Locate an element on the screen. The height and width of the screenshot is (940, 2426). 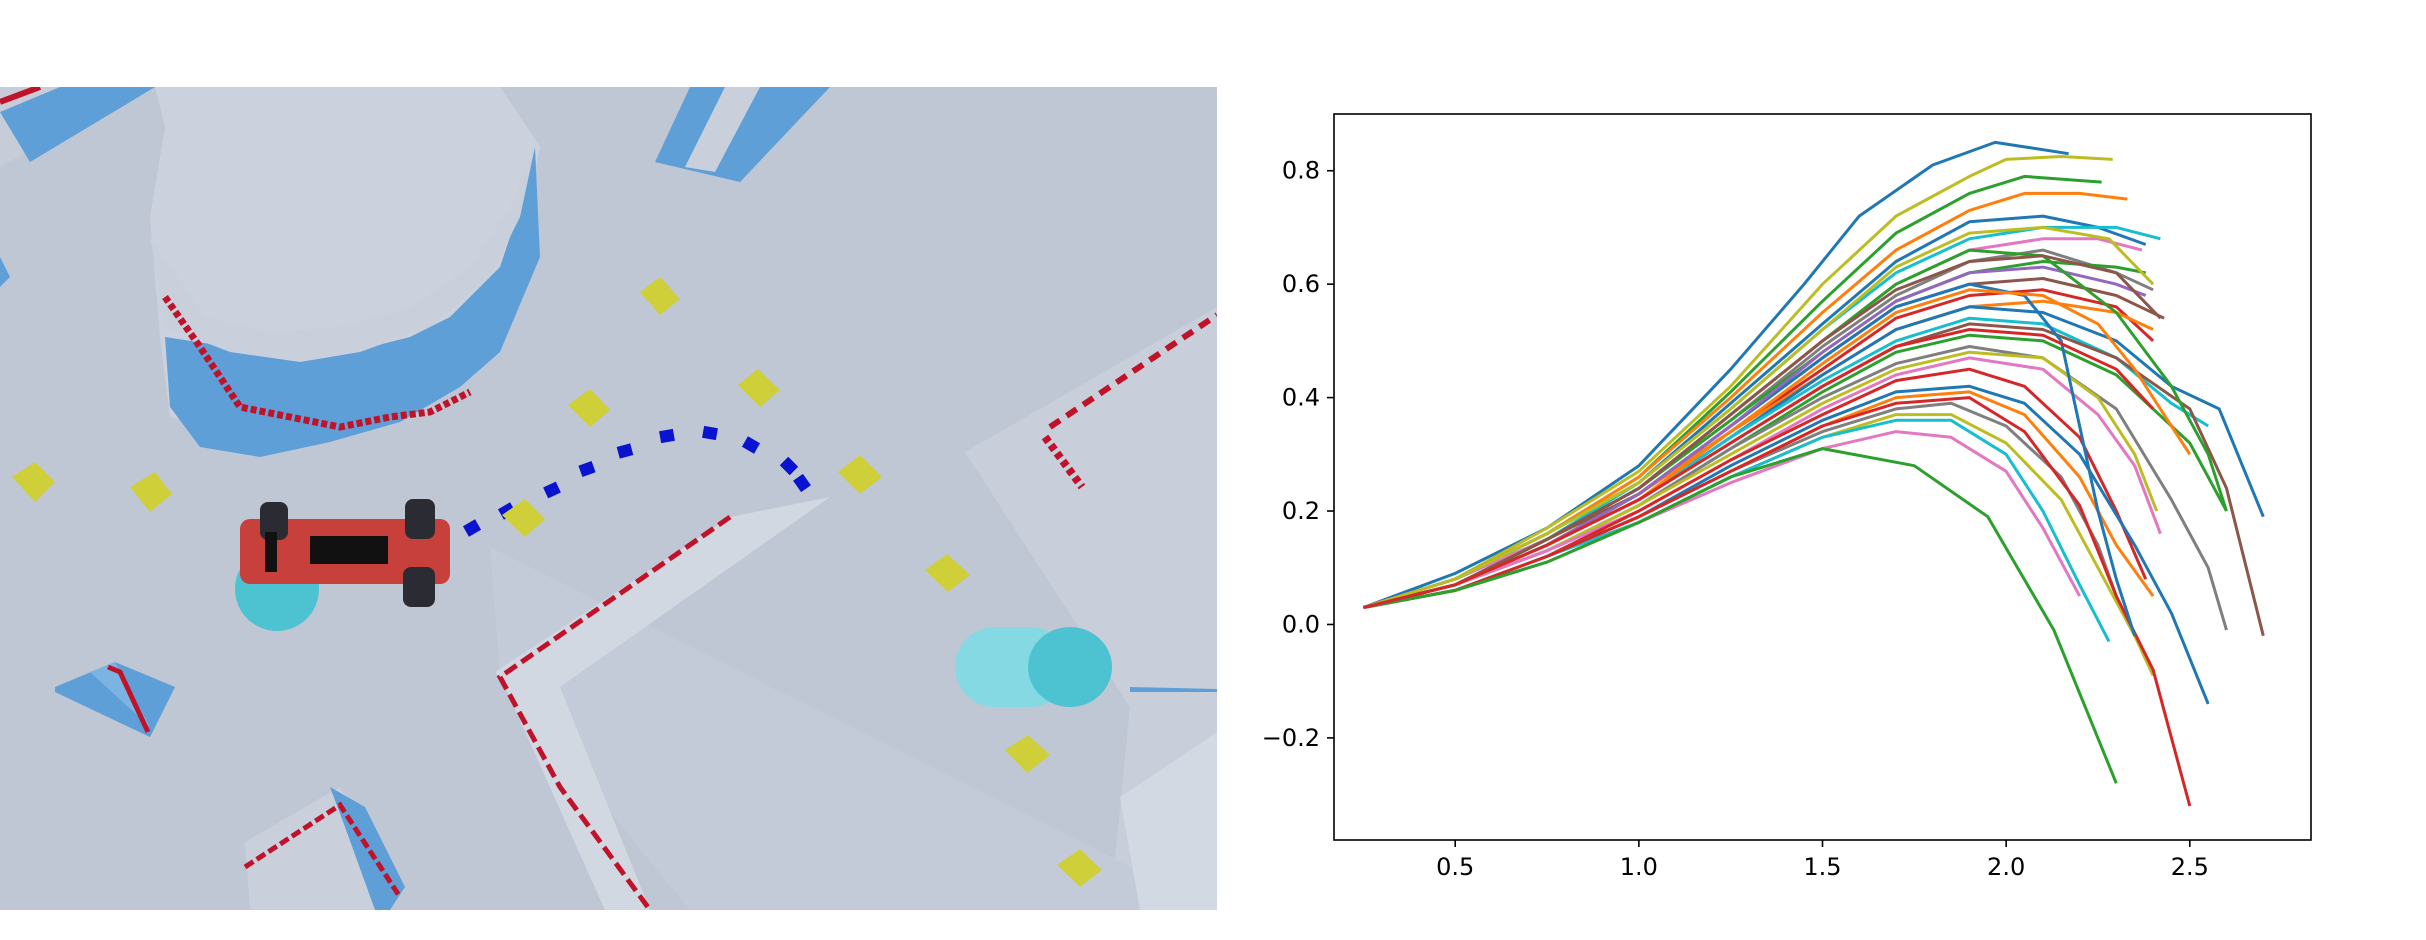
x-tick-label: 1.0 is located at coordinates (1639, 867).